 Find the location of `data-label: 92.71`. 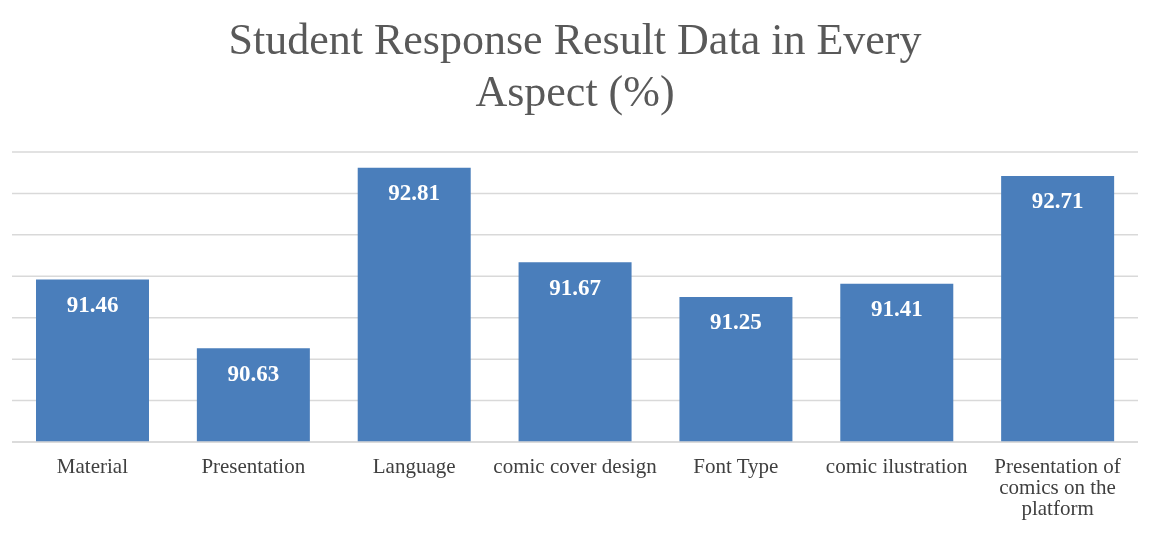

data-label: 92.71 is located at coordinates (1057, 201).